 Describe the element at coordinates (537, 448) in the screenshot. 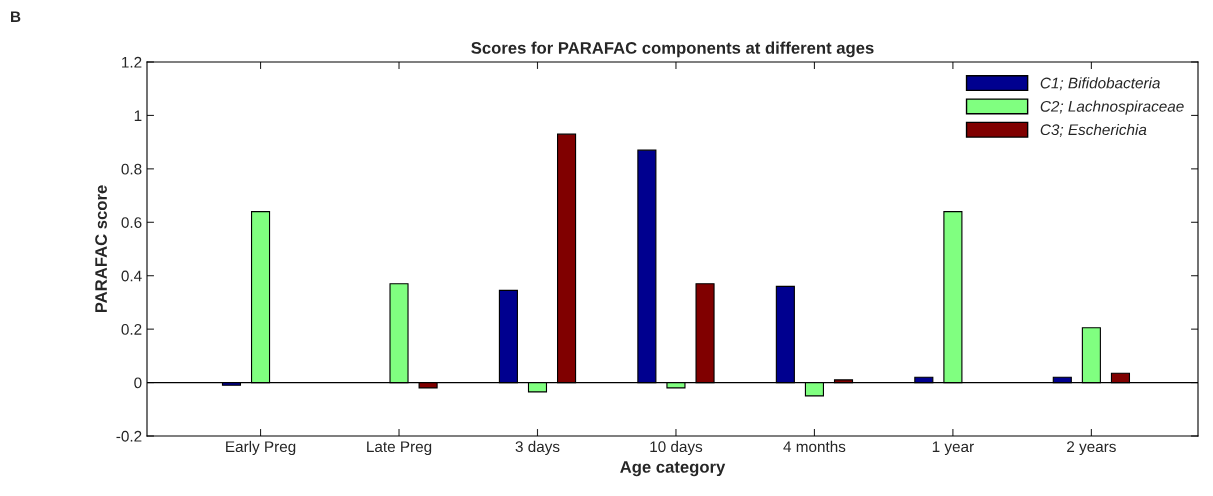

I see `x-tick-label: 3 days` at that location.